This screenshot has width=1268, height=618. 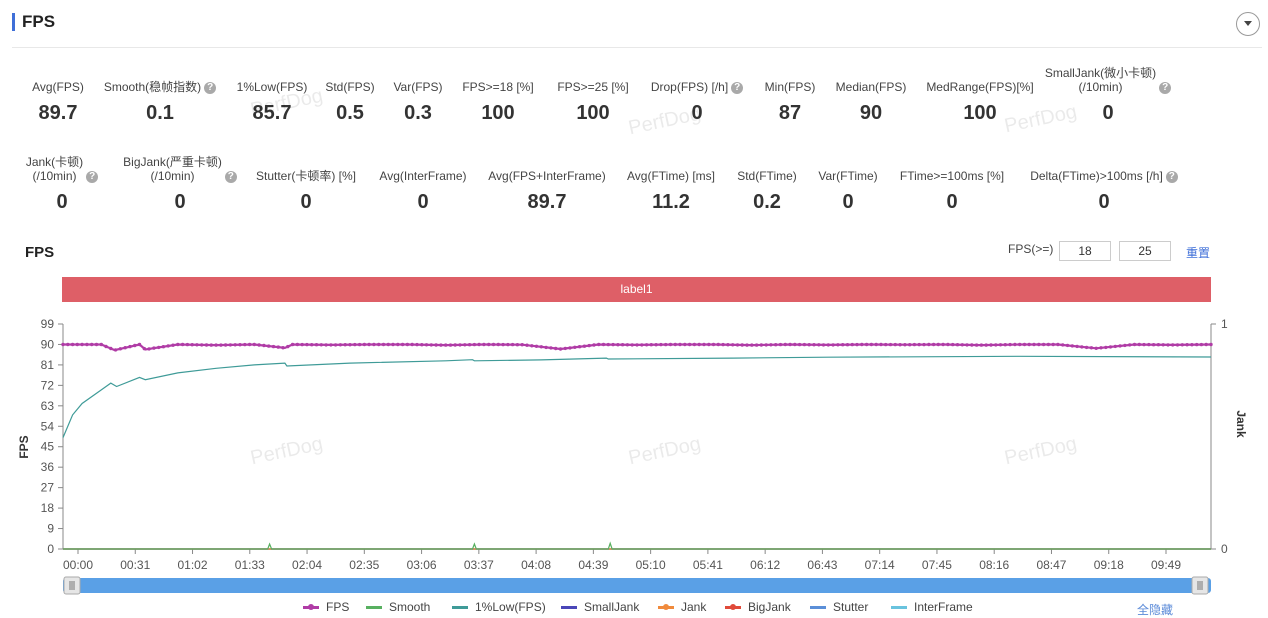 I want to click on metric-1: Smooth(稳帧指数)? 0.1, so click(x=160, y=95).